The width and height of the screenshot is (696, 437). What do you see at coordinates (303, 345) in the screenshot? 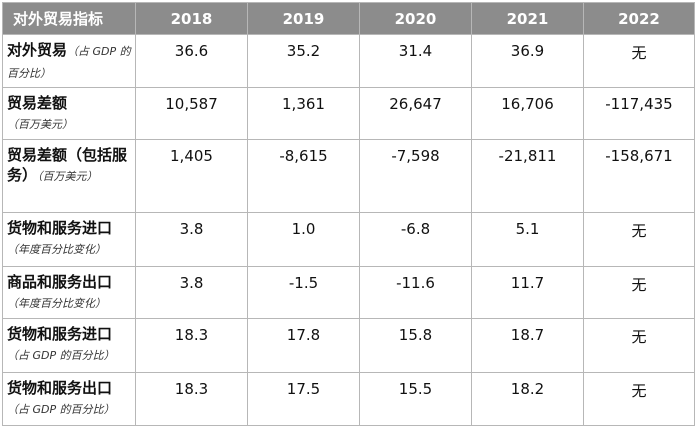
I see `table-cell: 17.8` at bounding box center [303, 345].